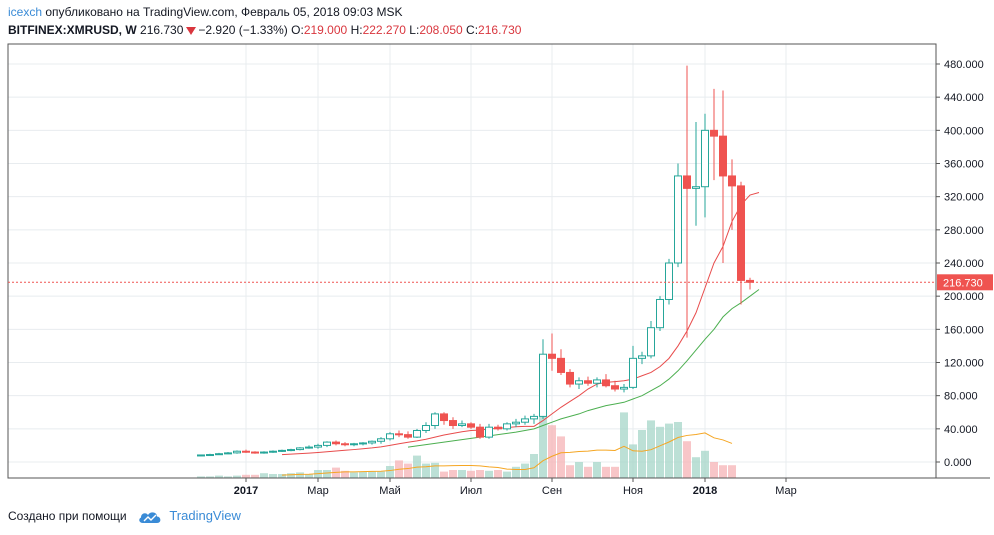 Image resolution: width=994 pixels, height=535 pixels. What do you see at coordinates (67, 516) in the screenshot?
I see `created-with-label: Создано при помощи` at bounding box center [67, 516].